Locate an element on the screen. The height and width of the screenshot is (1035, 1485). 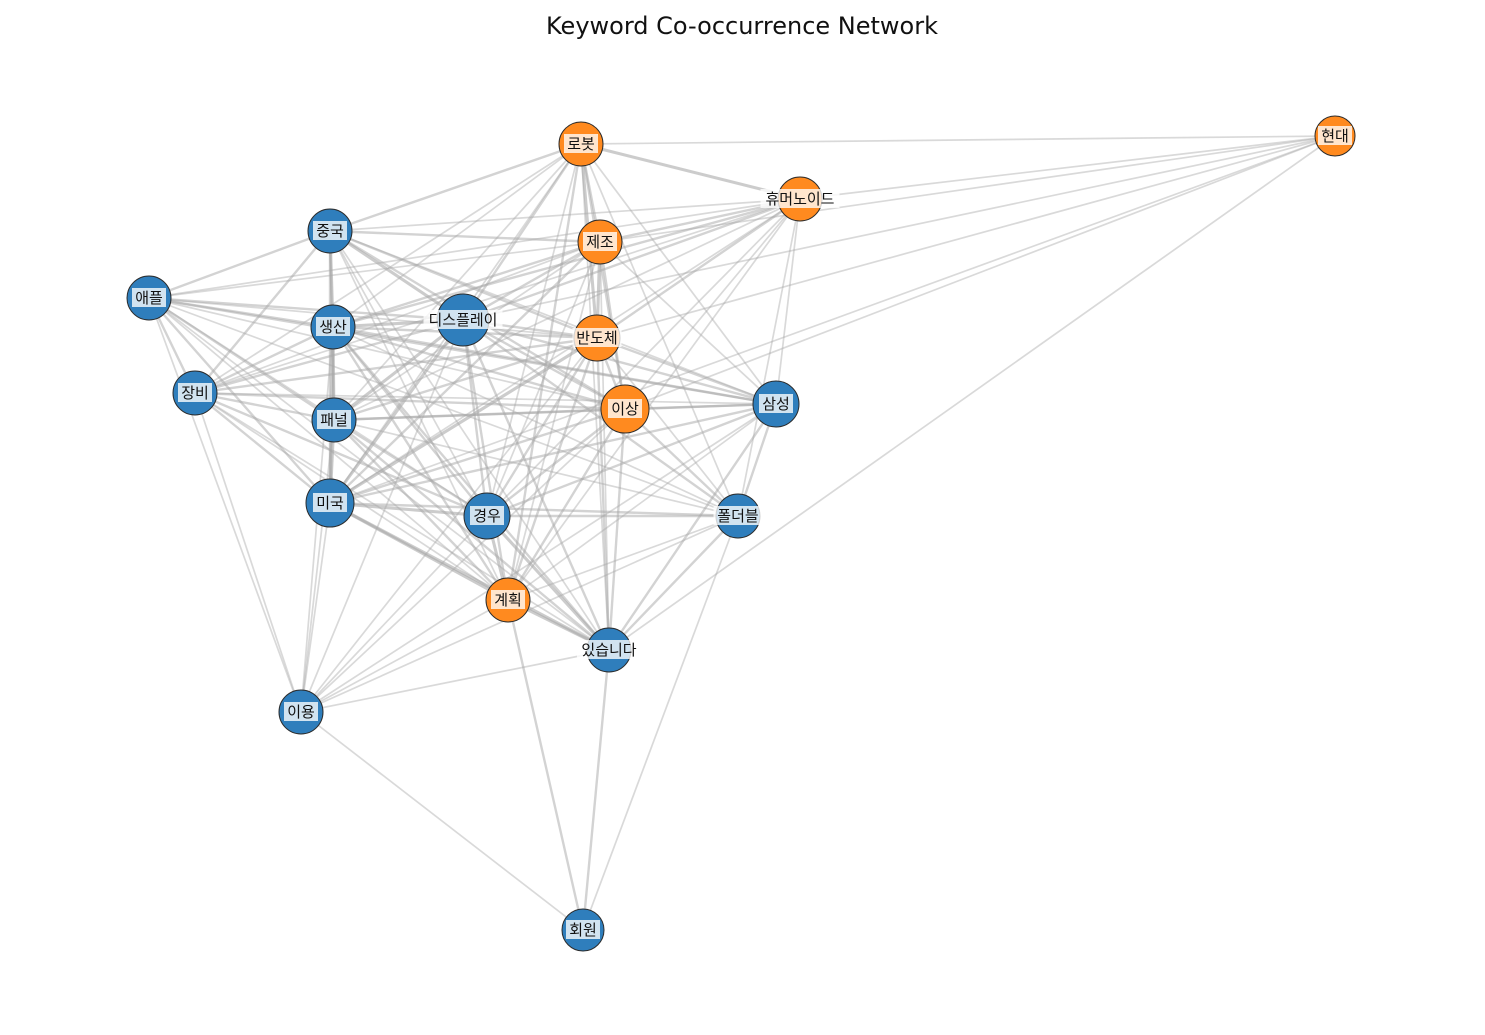
node-above: 이상 is located at coordinates (625, 409).